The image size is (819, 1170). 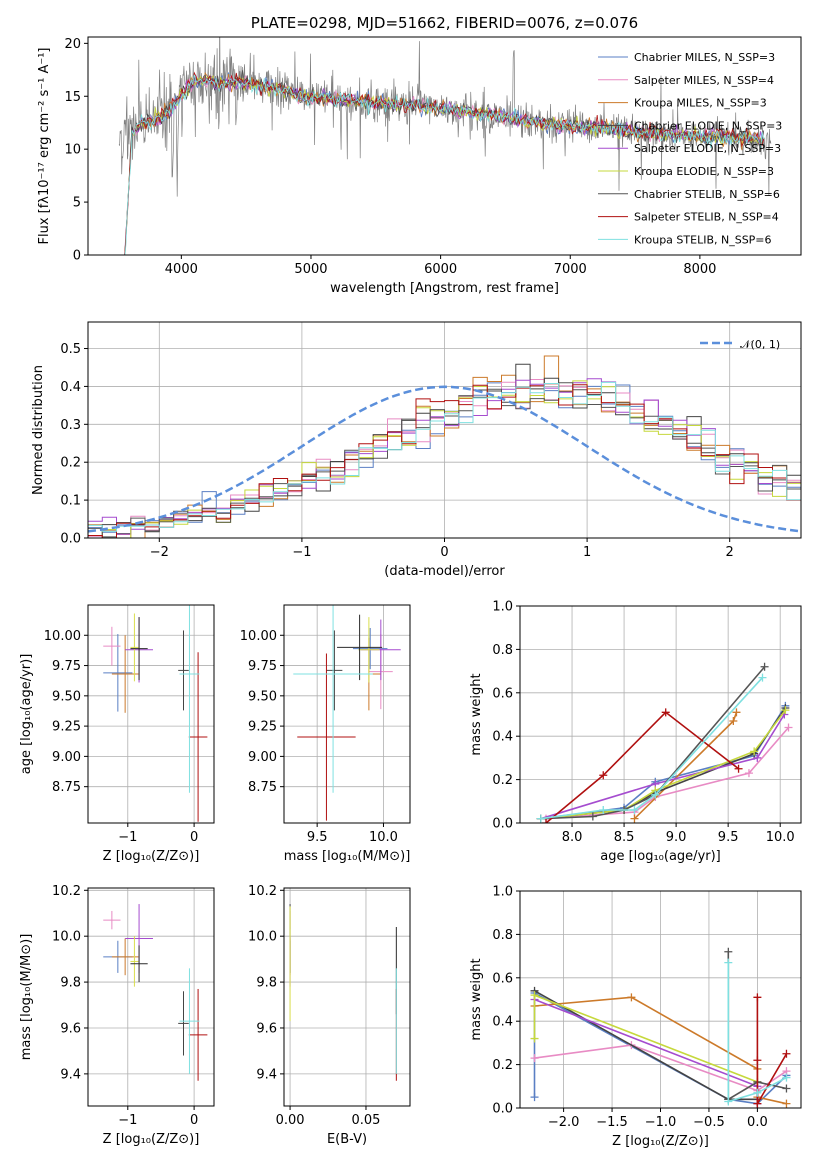 I want to click on y-tick-label: 1.0, so click(x=502, y=607).